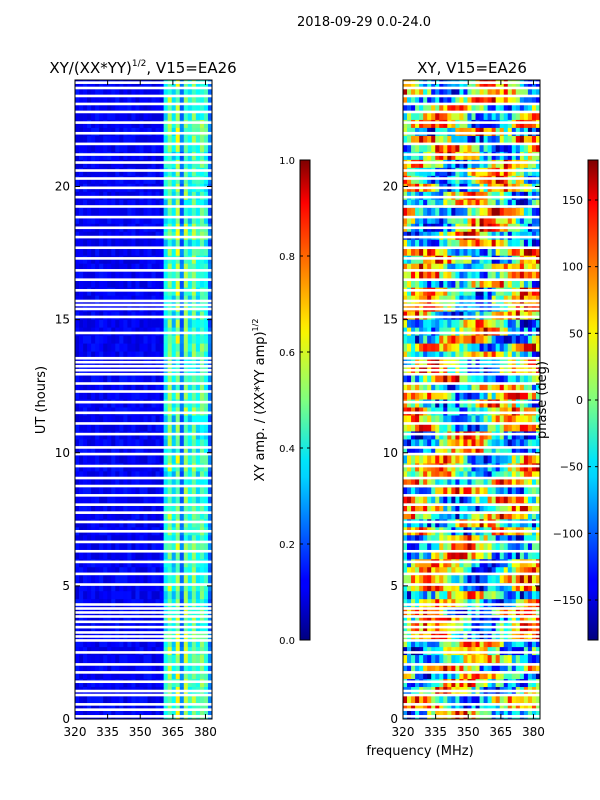  I want to click on x-tick-label: 350, so click(140, 732).